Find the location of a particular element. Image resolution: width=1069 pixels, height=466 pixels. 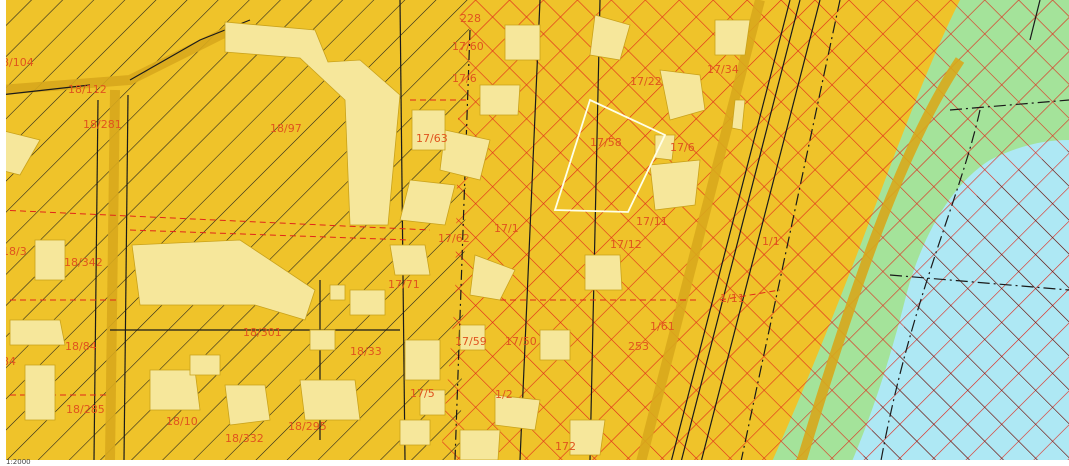

parcel-label: 1/11 is located at coordinates (732, 298).